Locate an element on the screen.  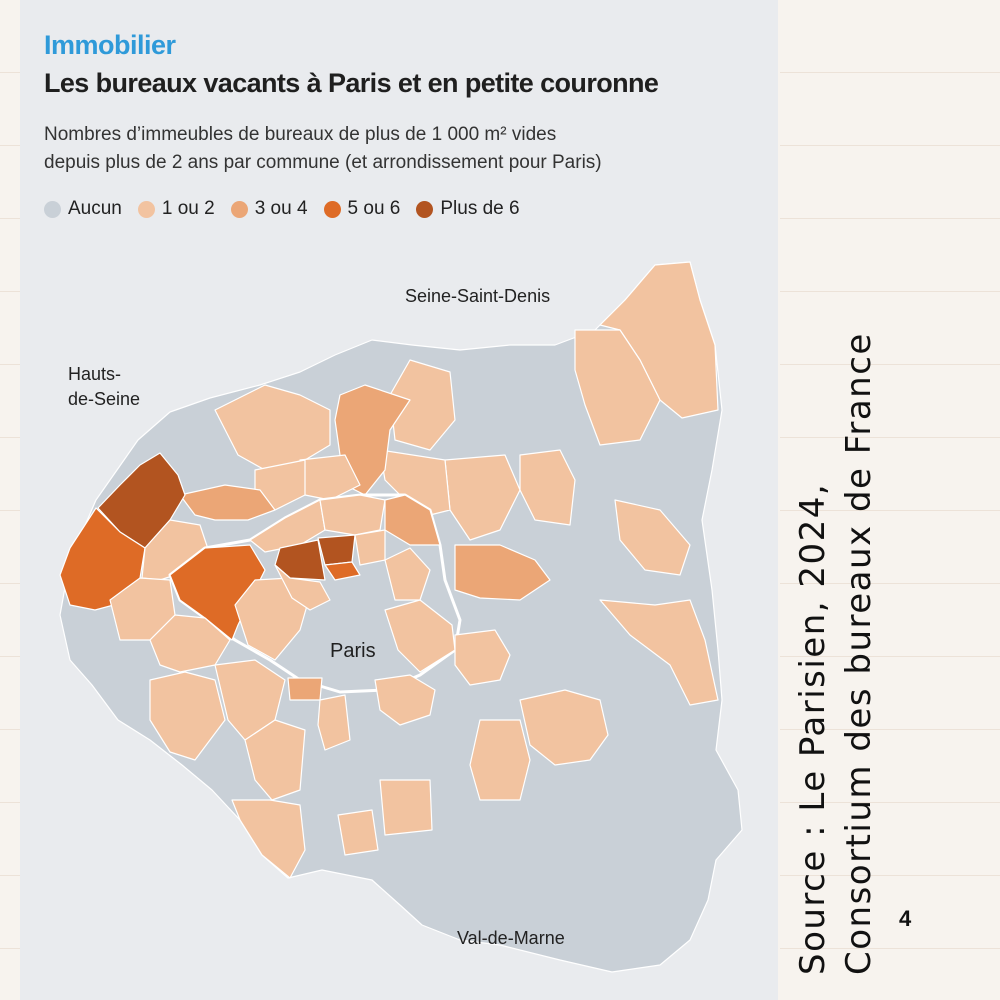
legend-item-1-ou-2: 1 ou 2 is located at coordinates (176, 209).